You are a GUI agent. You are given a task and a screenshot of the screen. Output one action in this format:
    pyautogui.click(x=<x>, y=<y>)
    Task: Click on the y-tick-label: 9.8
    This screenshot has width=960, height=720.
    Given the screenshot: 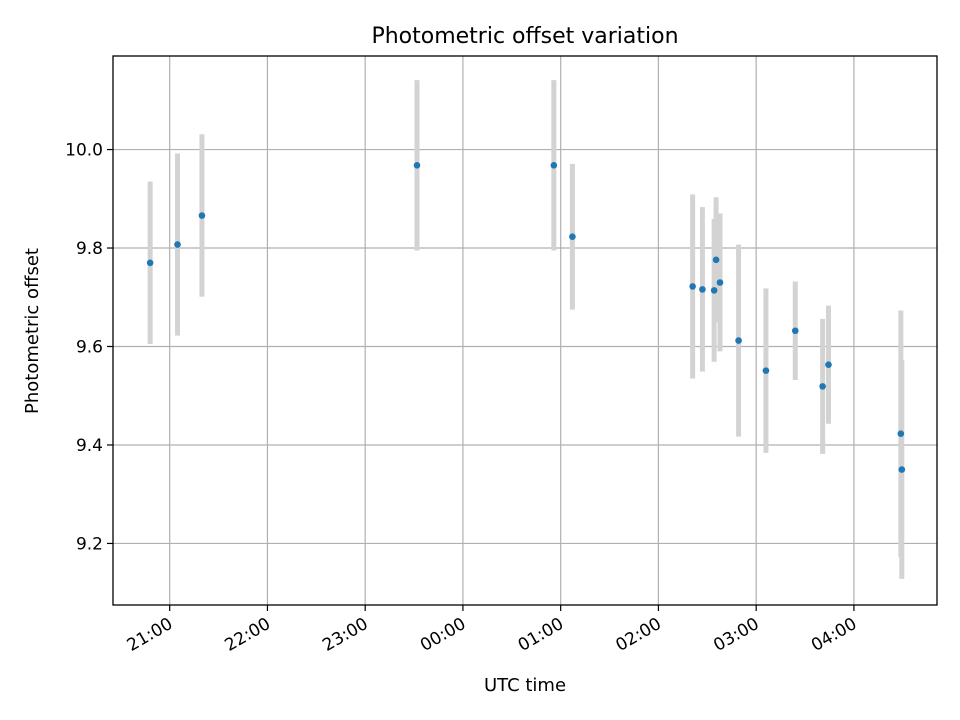 What is the action you would take?
    pyautogui.click(x=89, y=249)
    